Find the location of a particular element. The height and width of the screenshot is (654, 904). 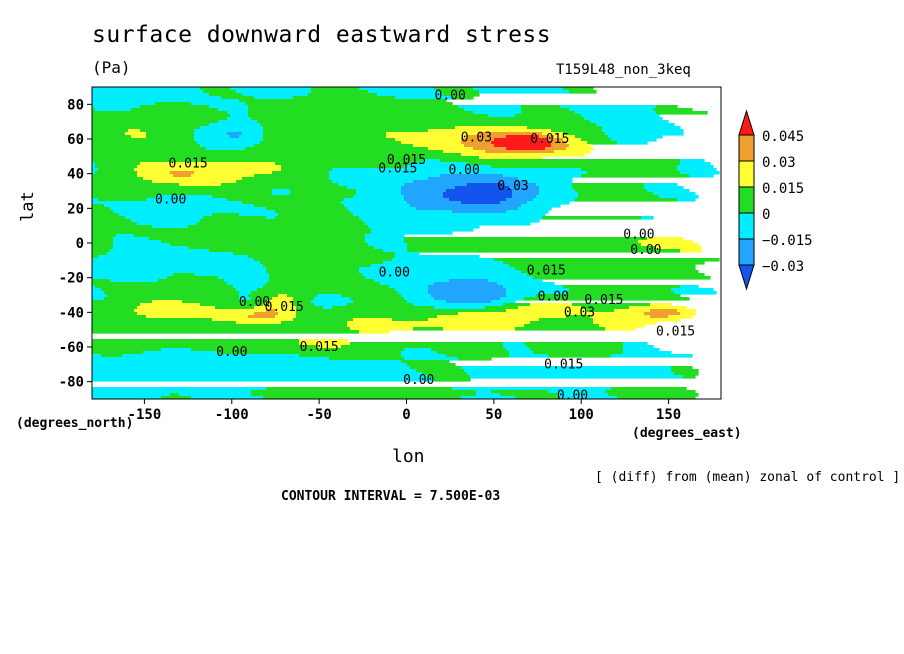

x-axis-units: (degrees_east) is located at coordinates (687, 433).